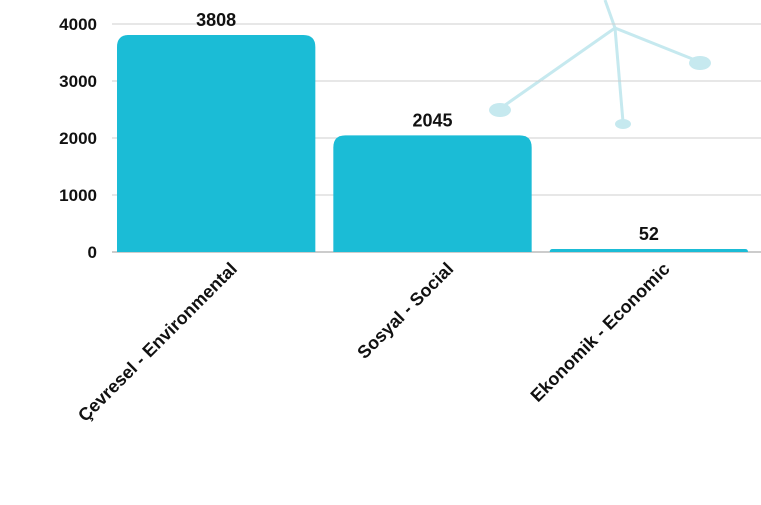 This screenshot has width=761, height=505. What do you see at coordinates (92, 252) in the screenshot?
I see `y-tick-label: 0` at bounding box center [92, 252].